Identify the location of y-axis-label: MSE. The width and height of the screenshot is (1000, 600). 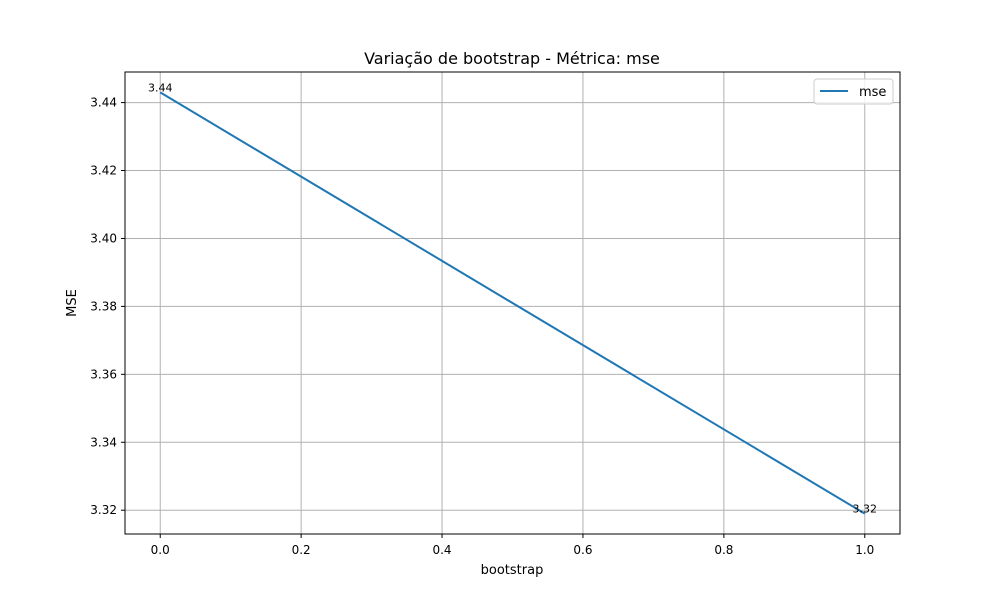
(72, 303).